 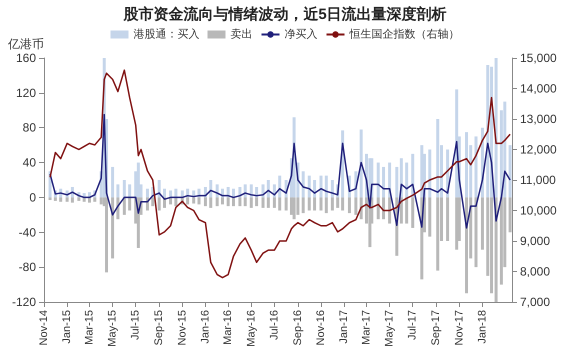 I want to click on y2-tick-label: 14,000, so click(x=539, y=89).